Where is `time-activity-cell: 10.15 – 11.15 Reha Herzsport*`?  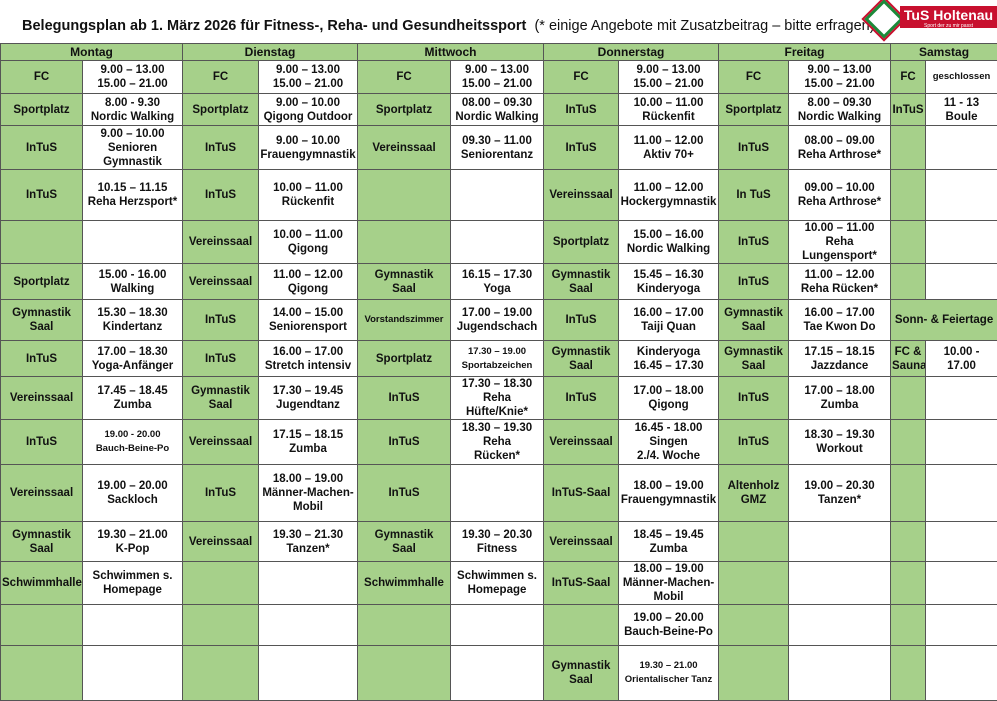 time-activity-cell: 10.15 – 11.15 Reha Herzsport* is located at coordinates (133, 195).